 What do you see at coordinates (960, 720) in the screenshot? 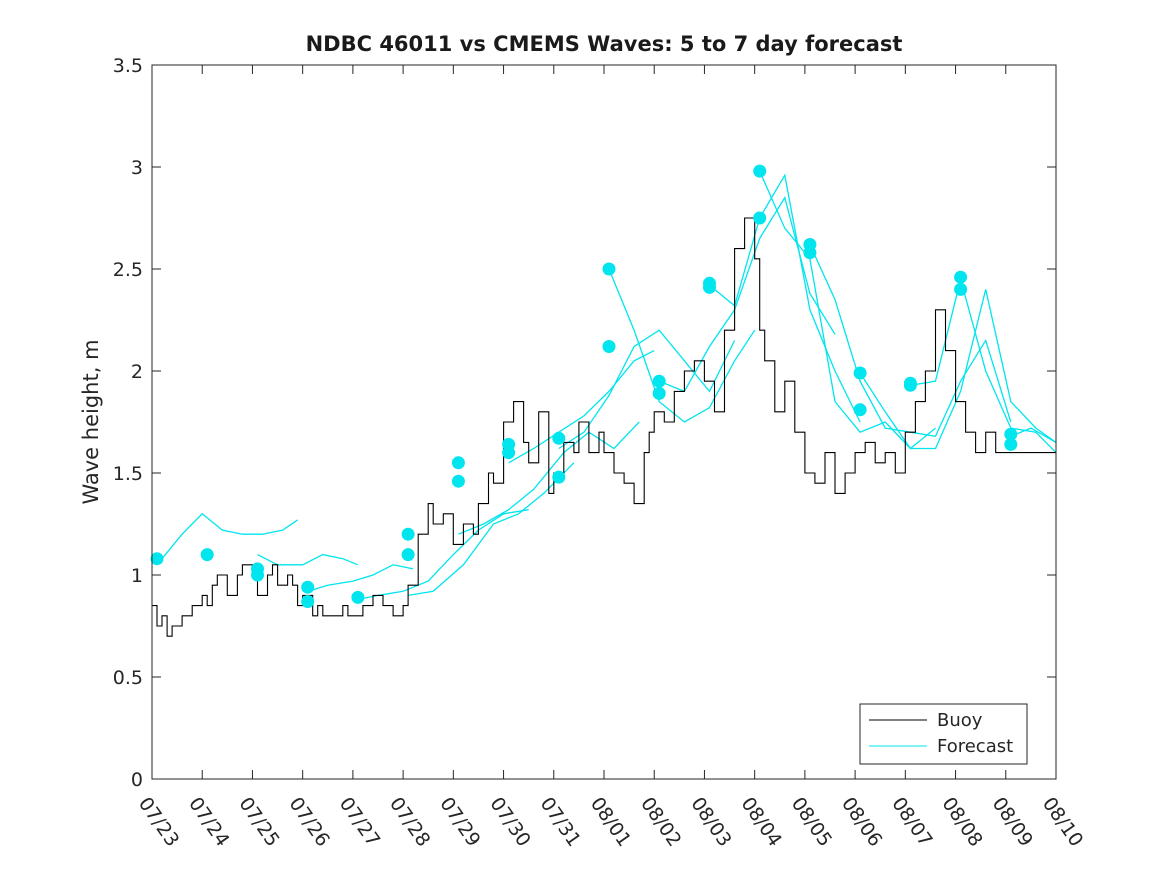
I see `legend-buoy-label: Buoy` at bounding box center [960, 720].